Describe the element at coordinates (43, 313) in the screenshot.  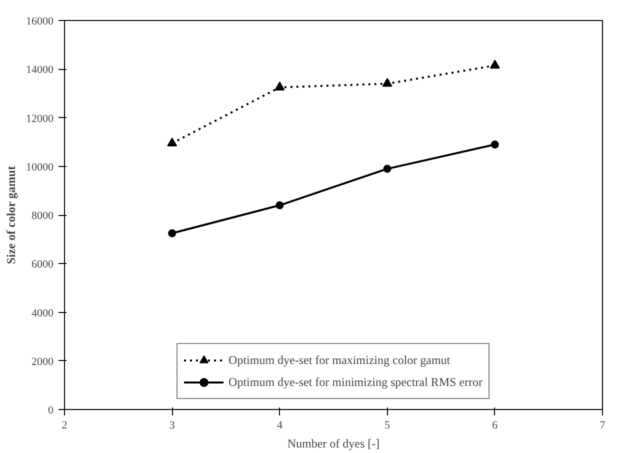
I see `y-tick-label: 4000` at that location.